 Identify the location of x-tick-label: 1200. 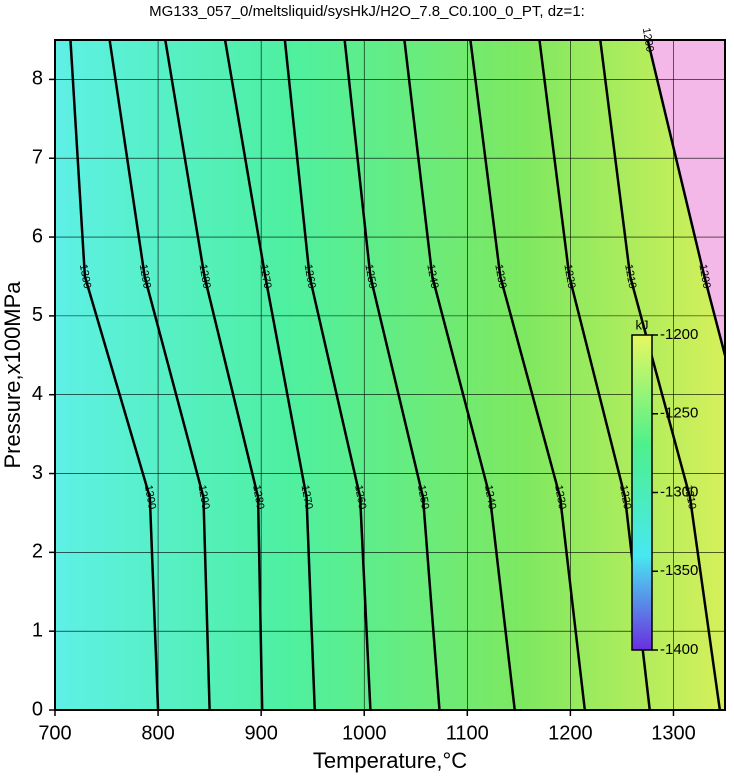
(570, 733).